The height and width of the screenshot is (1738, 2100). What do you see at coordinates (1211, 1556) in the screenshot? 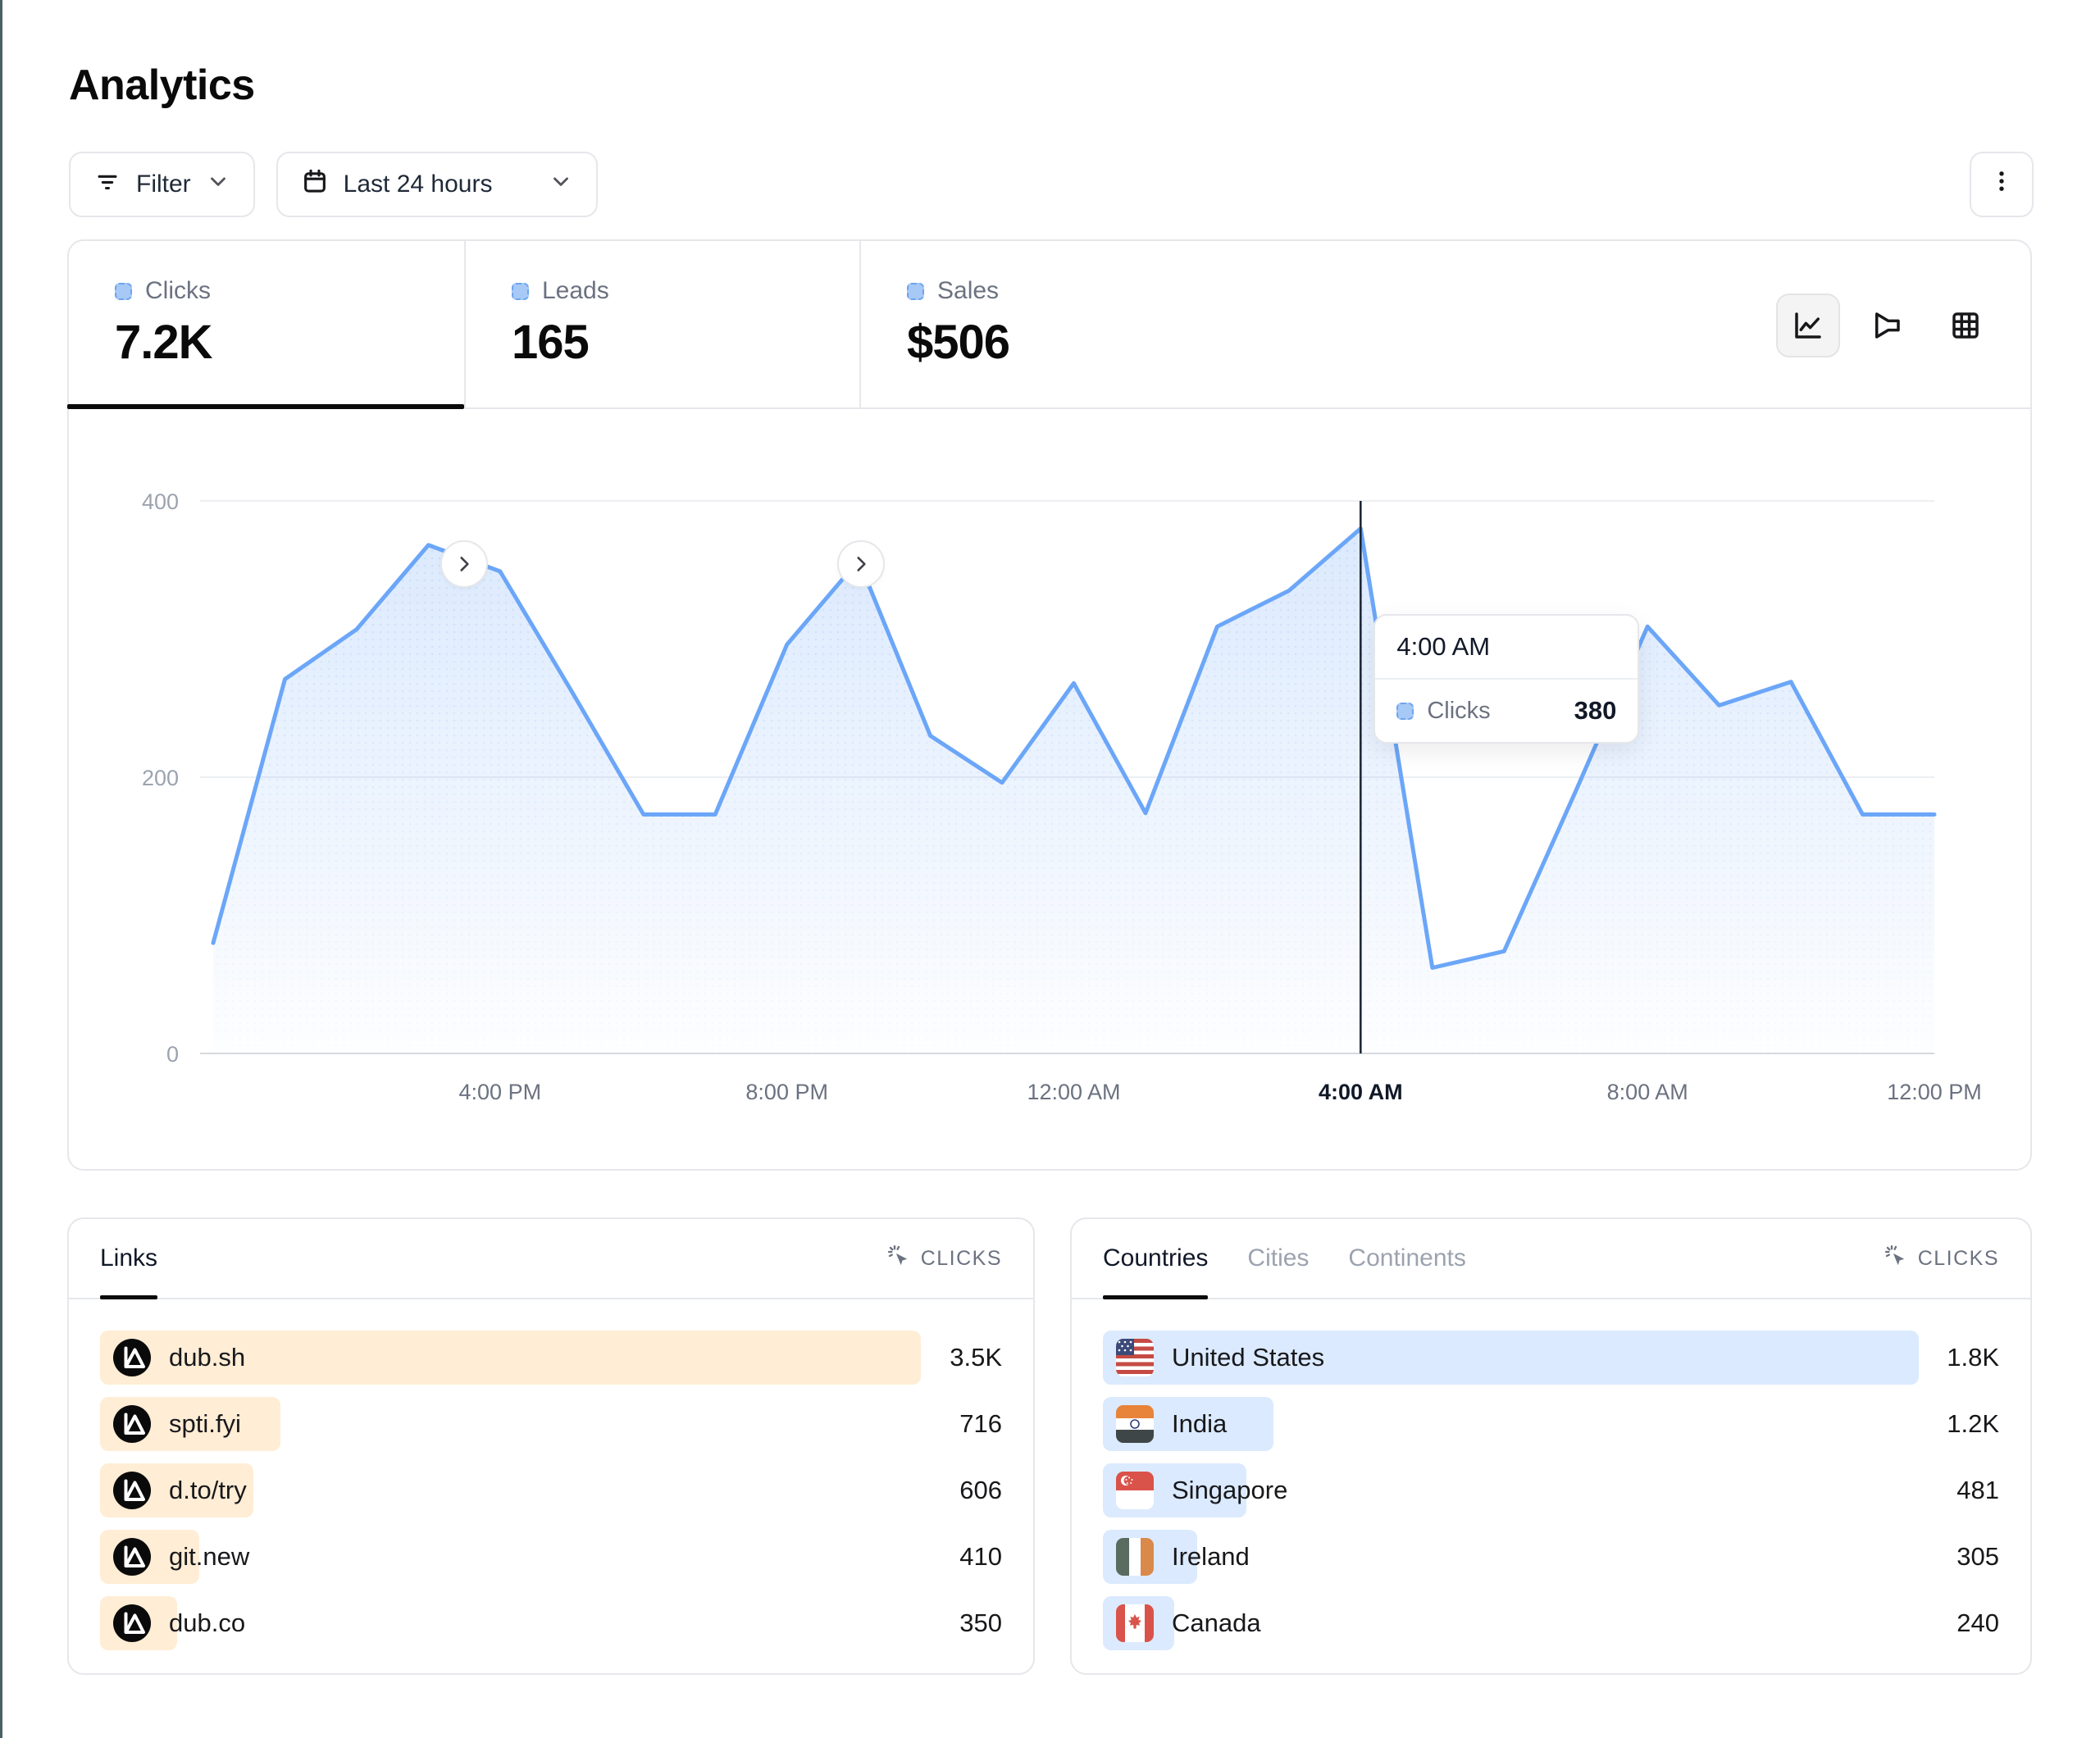
I see `country-label: Ireland` at bounding box center [1211, 1556].